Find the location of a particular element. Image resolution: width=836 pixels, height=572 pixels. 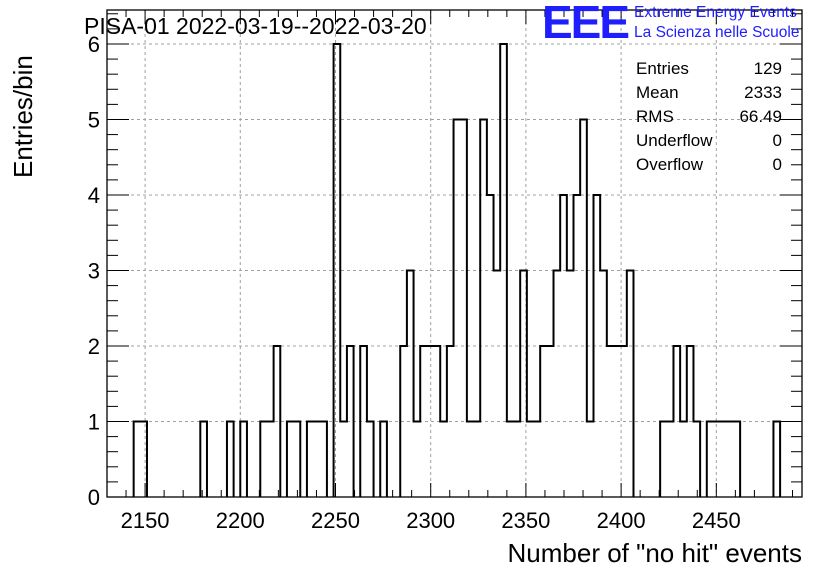

y-tick-label: 5 is located at coordinates (94, 119).